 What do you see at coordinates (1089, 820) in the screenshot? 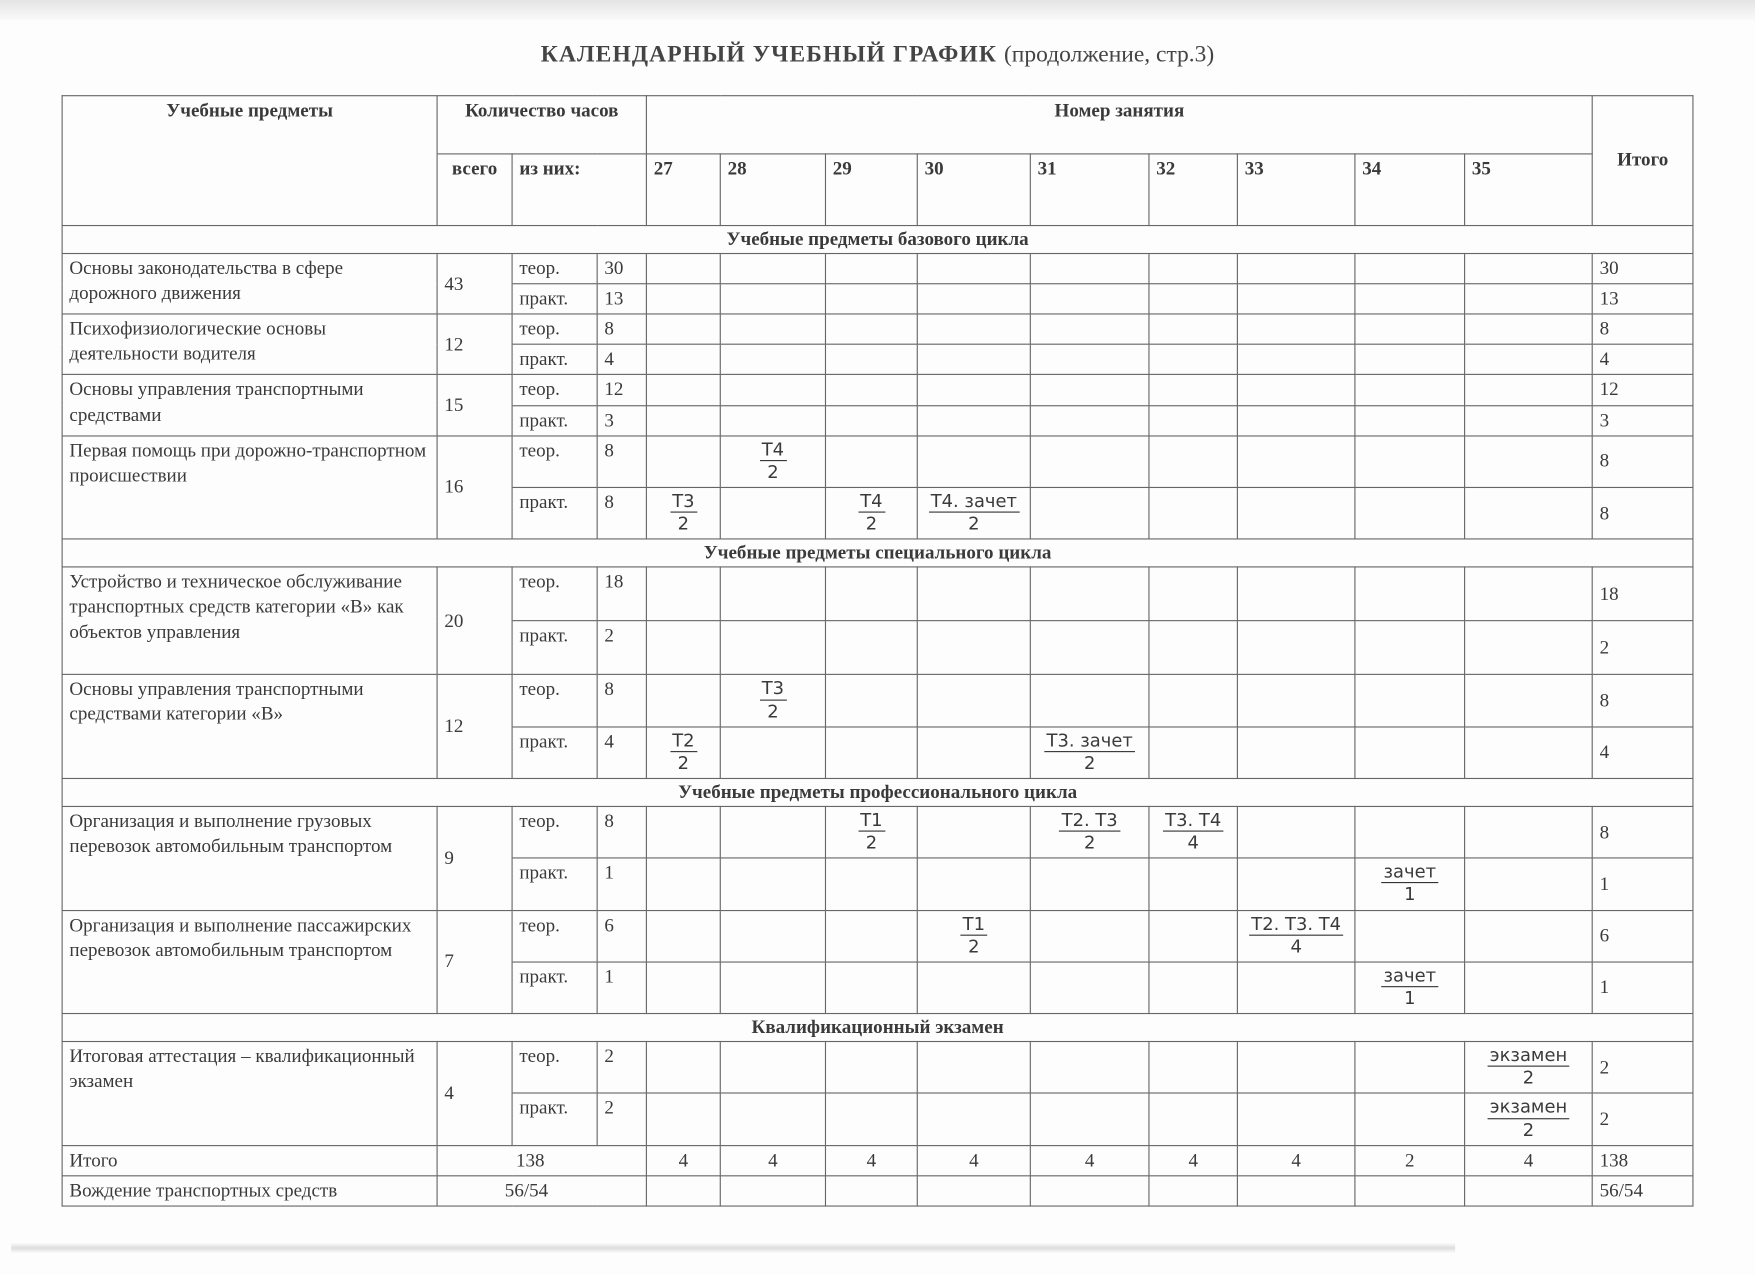
I see `topic-label: Т2. Т3` at bounding box center [1089, 820].